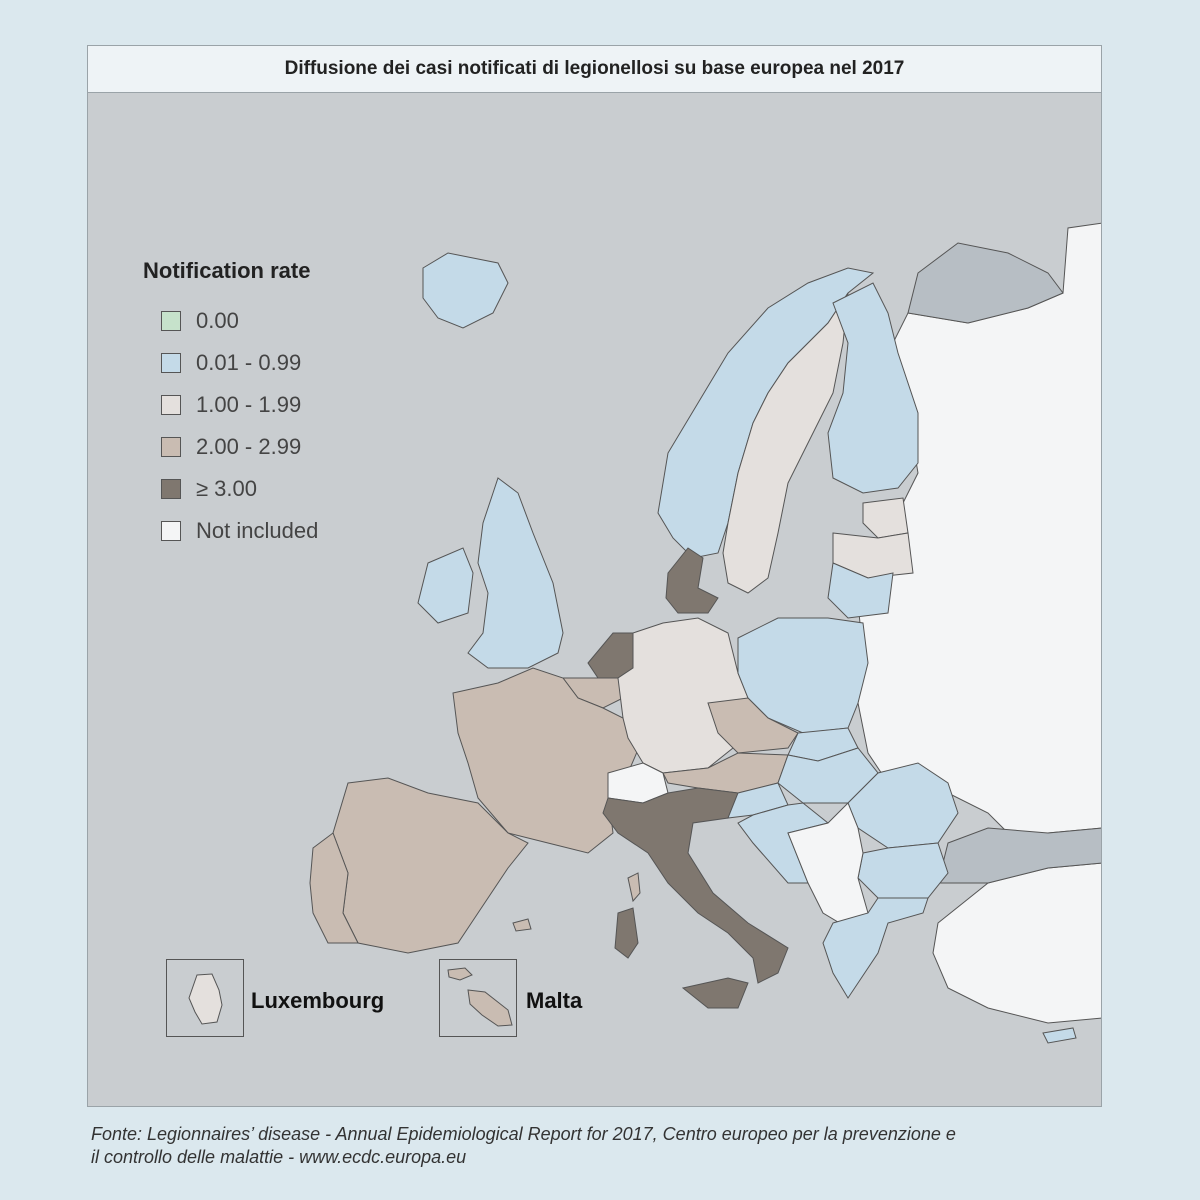  What do you see at coordinates (217, 320) in the screenshot?
I see `legend-label: 0.00` at bounding box center [217, 320].